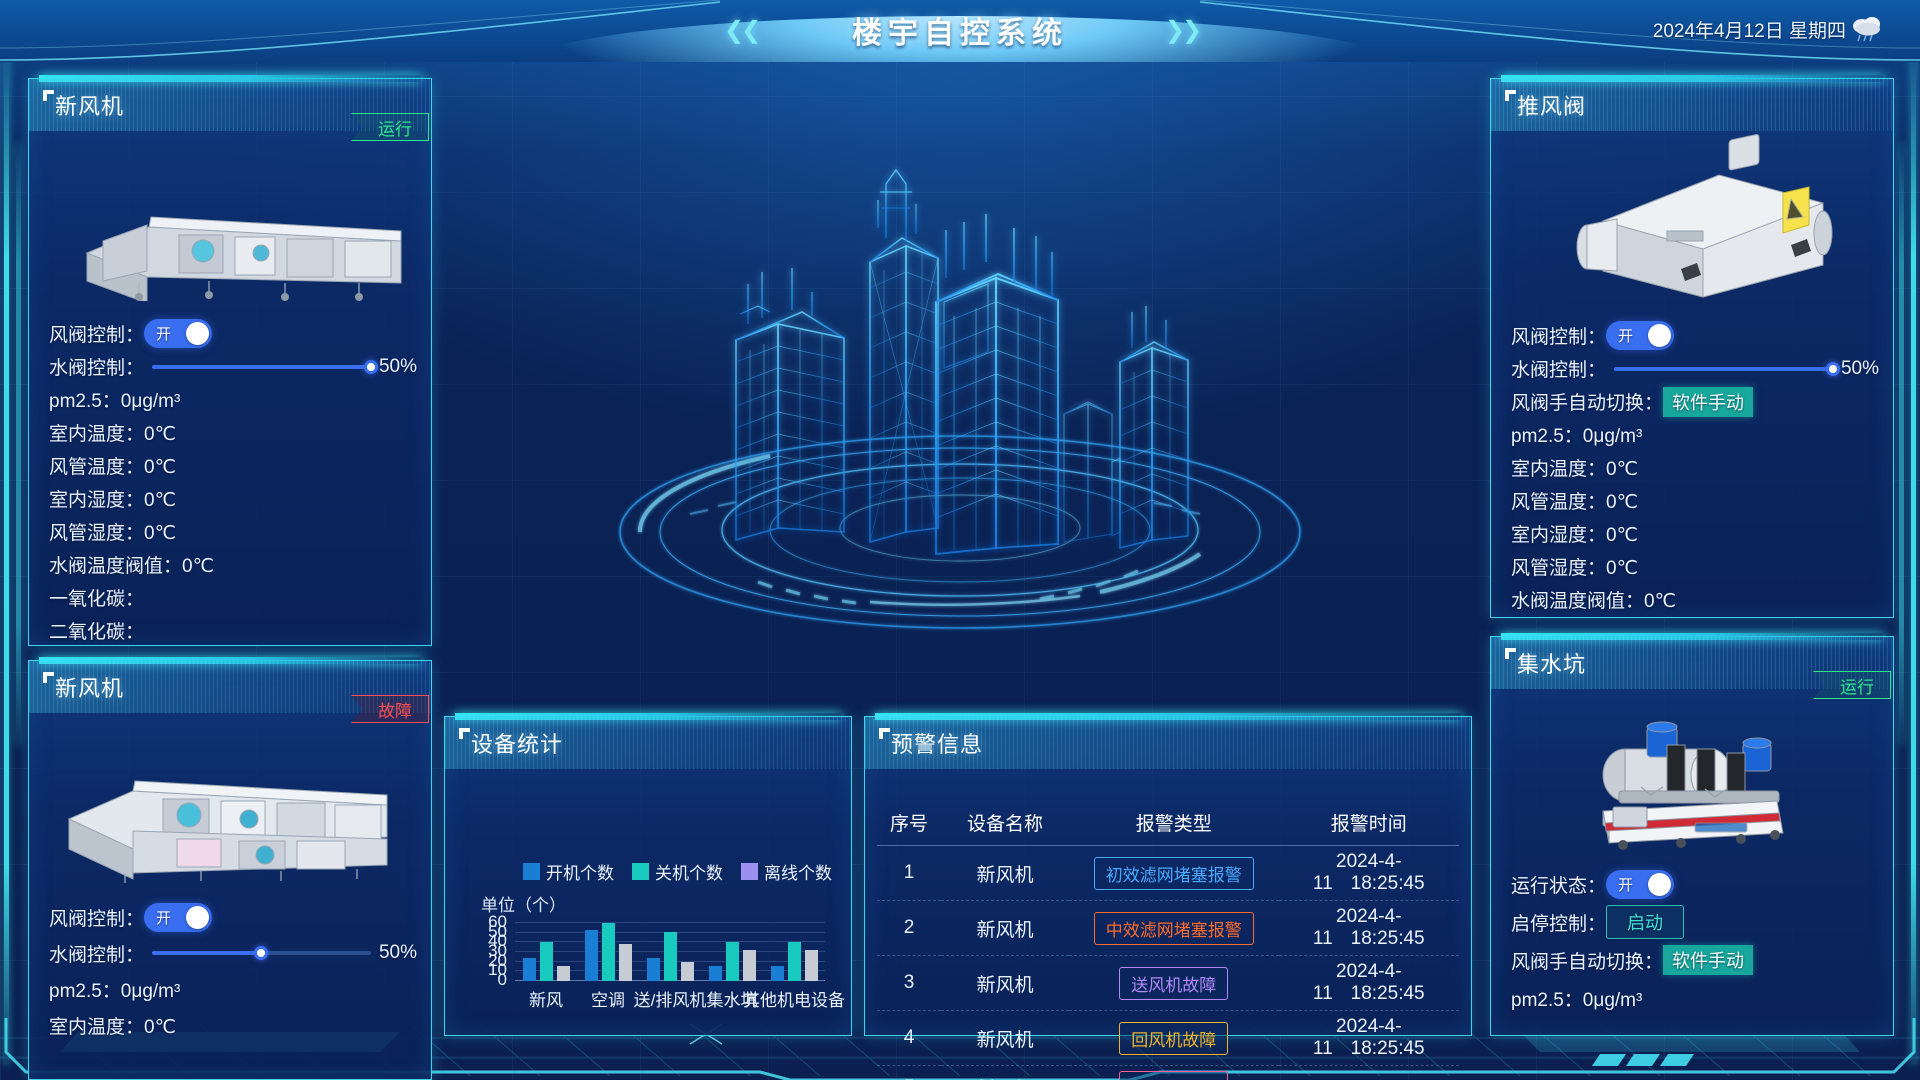  Describe the element at coordinates (1183, 30) in the screenshot. I see `next-page-icon: ❯❯` at that location.